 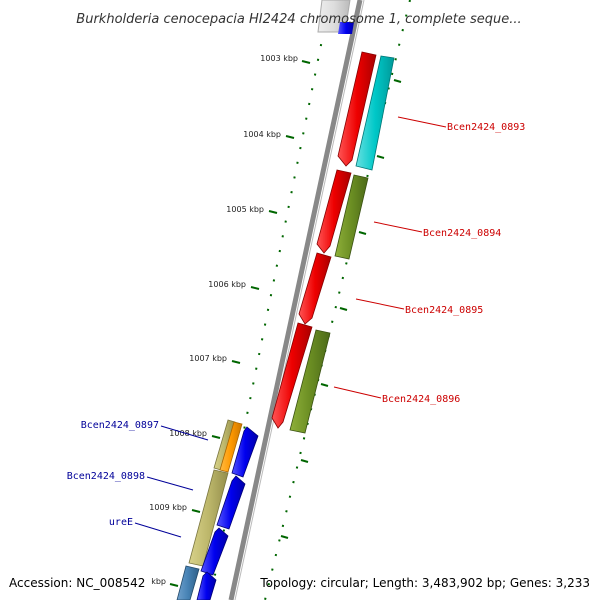 What do you see at coordinates (262, 134) in the screenshot?
I see `tick-label-1004: 1004 kbp` at bounding box center [262, 134].